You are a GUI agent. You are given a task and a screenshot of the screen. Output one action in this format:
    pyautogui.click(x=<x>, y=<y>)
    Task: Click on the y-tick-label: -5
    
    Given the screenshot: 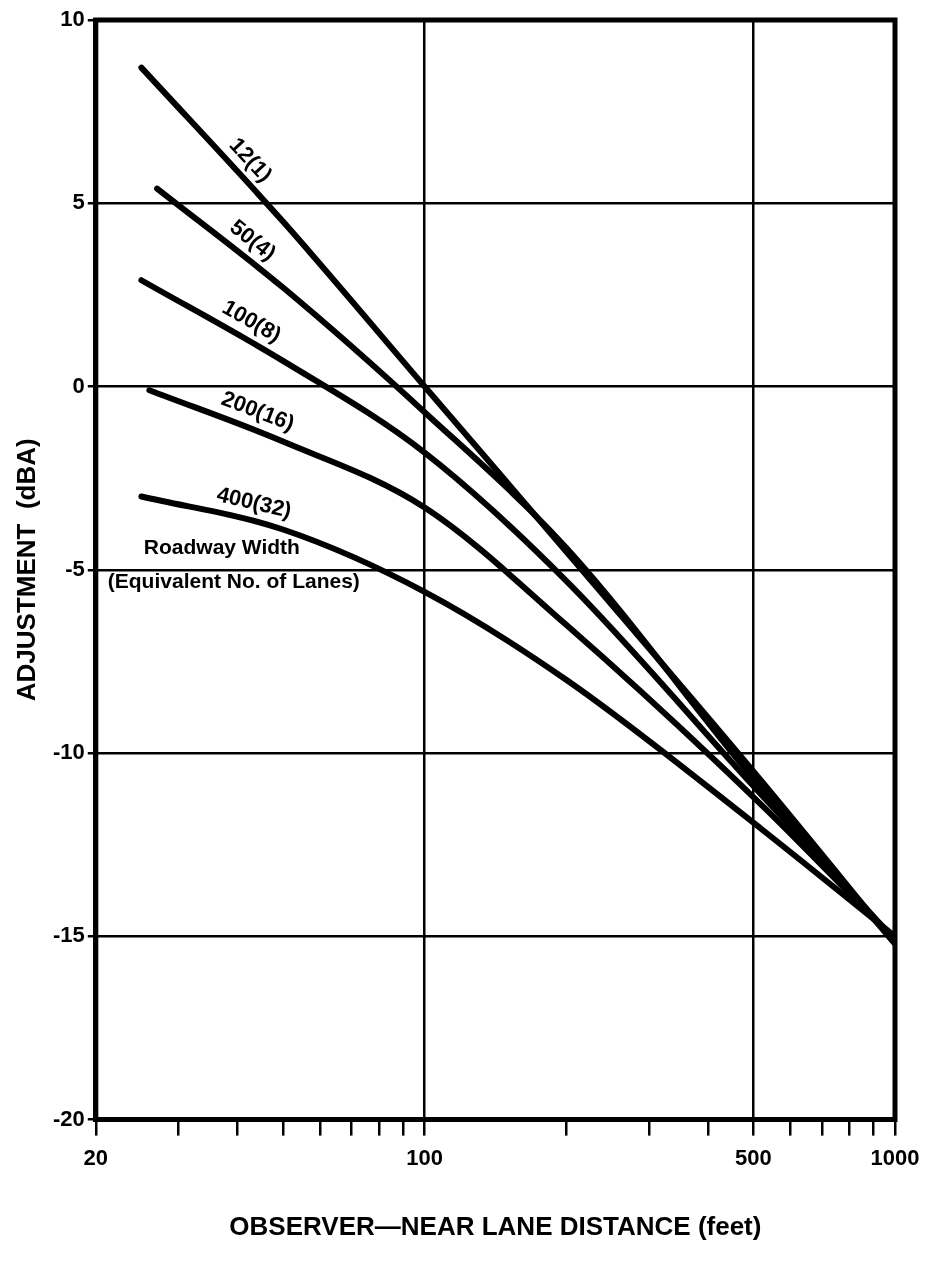 What is the action you would take?
    pyautogui.click(x=75, y=568)
    